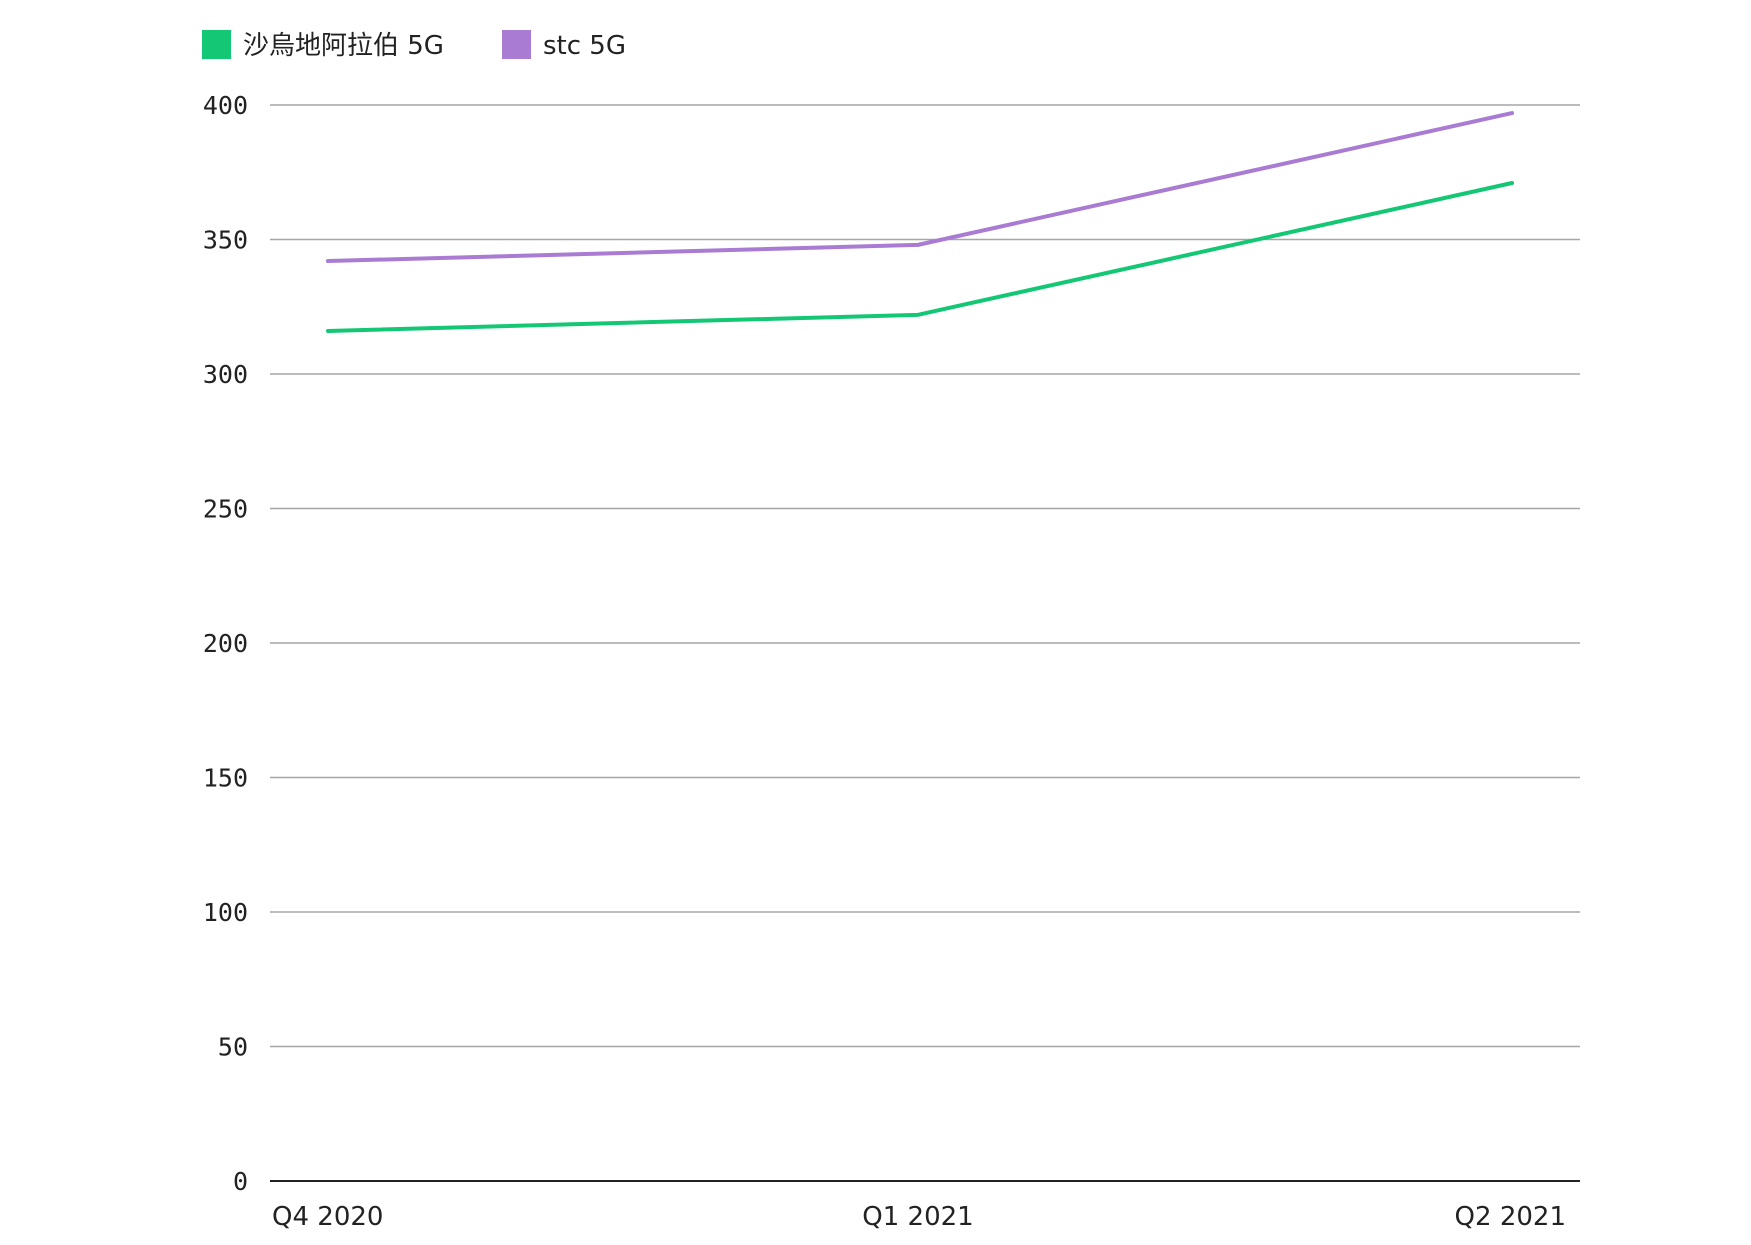 The image size is (1751, 1245). What do you see at coordinates (225, 912) in the screenshot?
I see `y-tick-label: 100` at bounding box center [225, 912].